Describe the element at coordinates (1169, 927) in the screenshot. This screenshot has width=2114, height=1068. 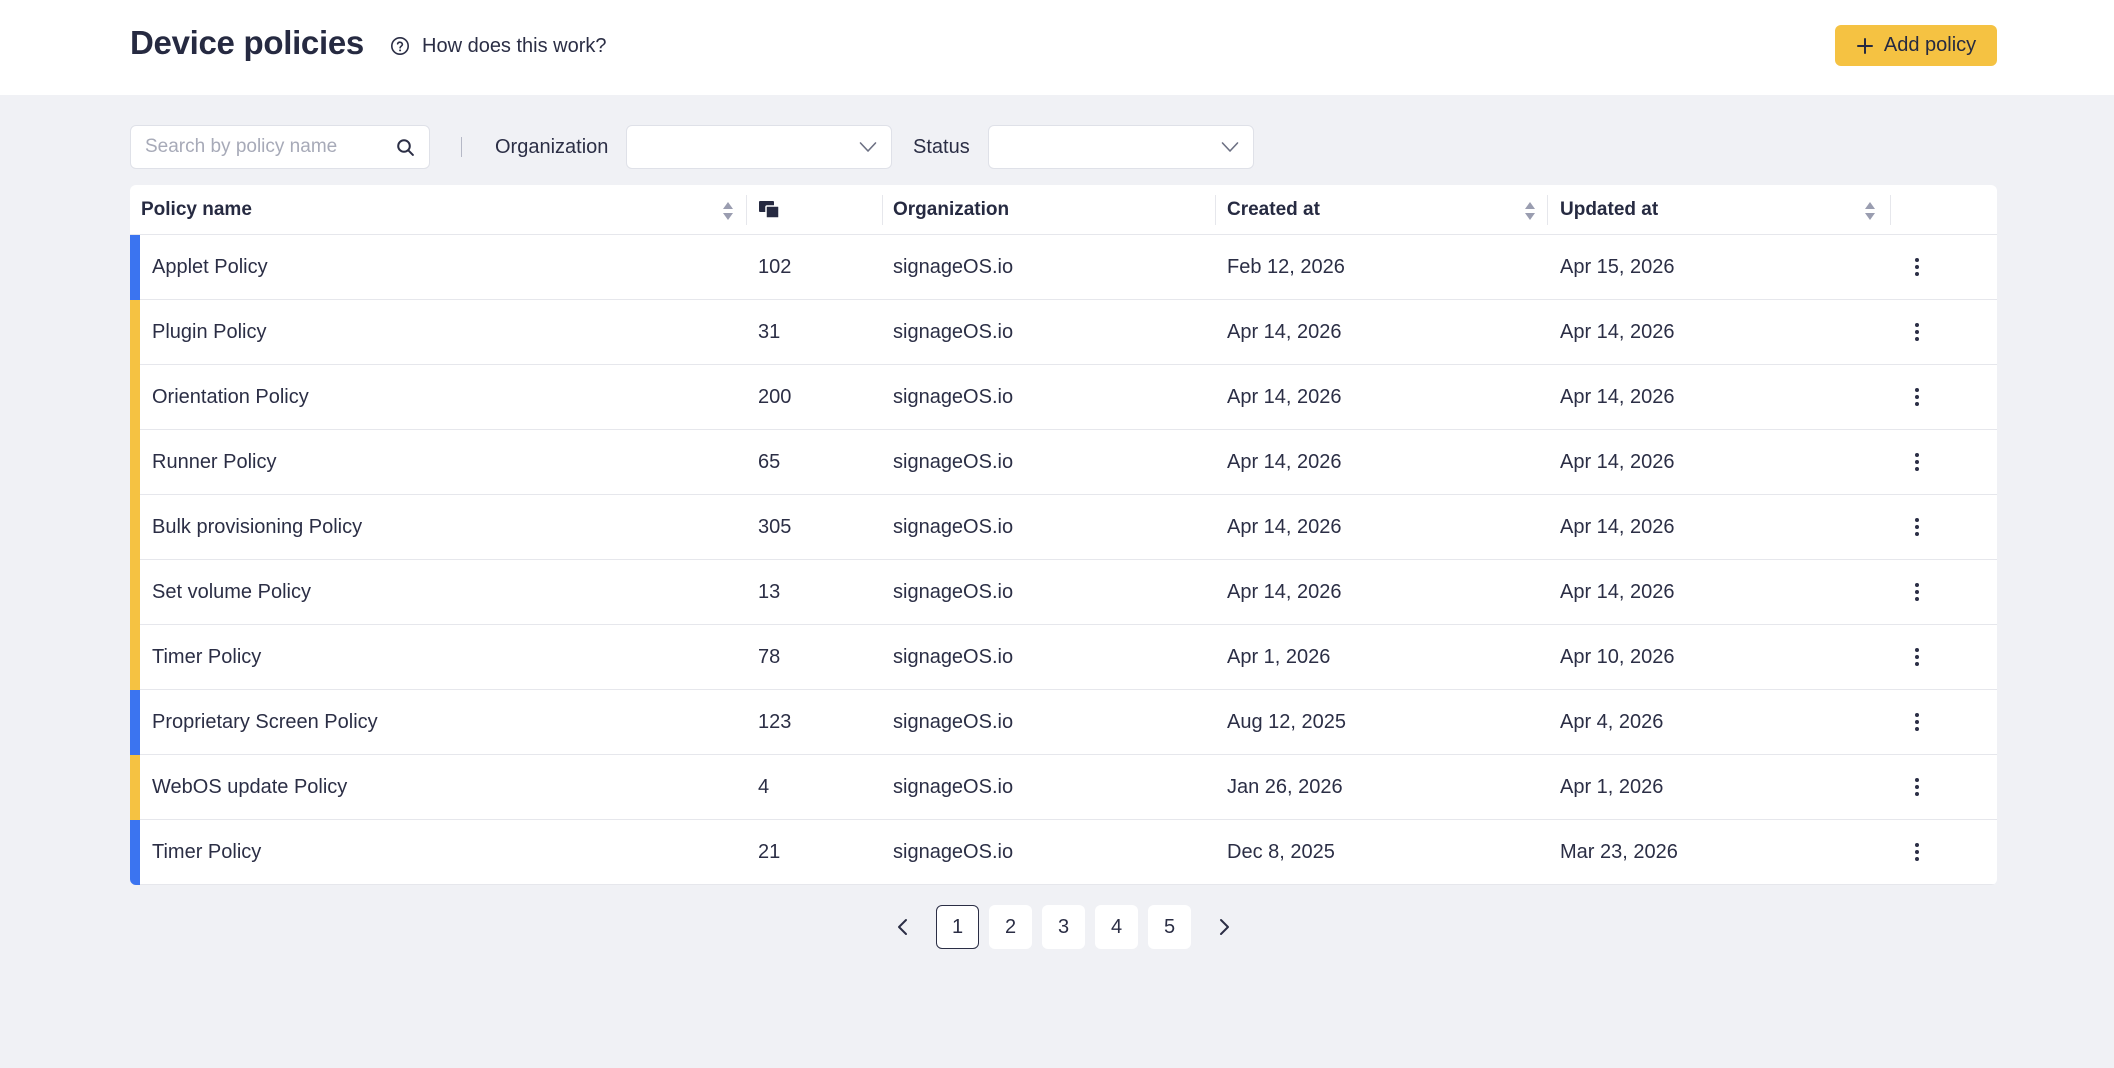
I see `page-button: 5` at that location.